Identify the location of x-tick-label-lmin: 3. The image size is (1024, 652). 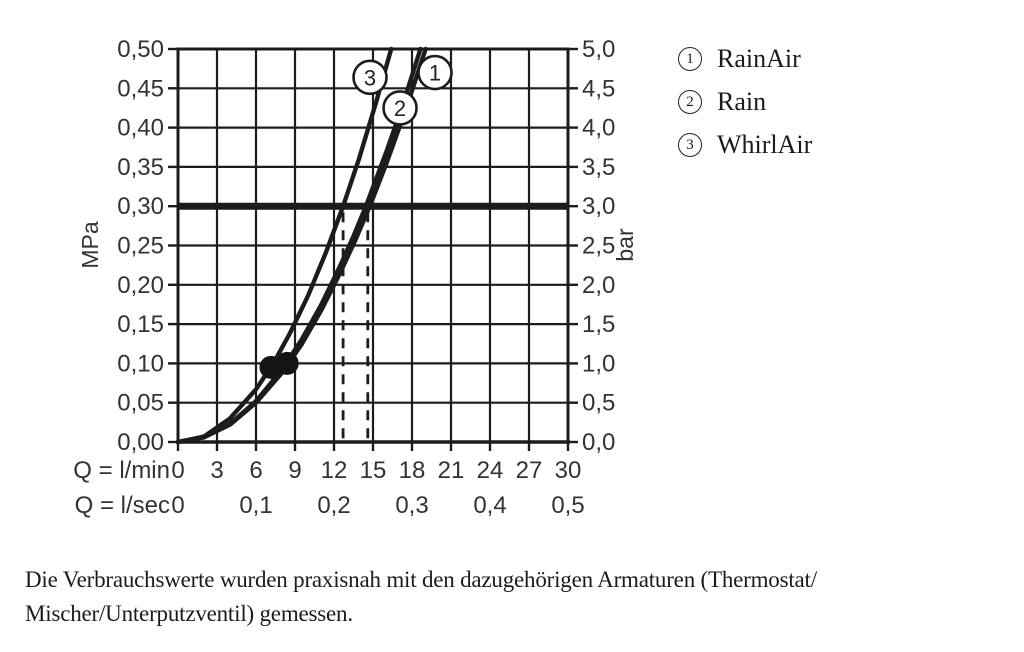
(216, 470).